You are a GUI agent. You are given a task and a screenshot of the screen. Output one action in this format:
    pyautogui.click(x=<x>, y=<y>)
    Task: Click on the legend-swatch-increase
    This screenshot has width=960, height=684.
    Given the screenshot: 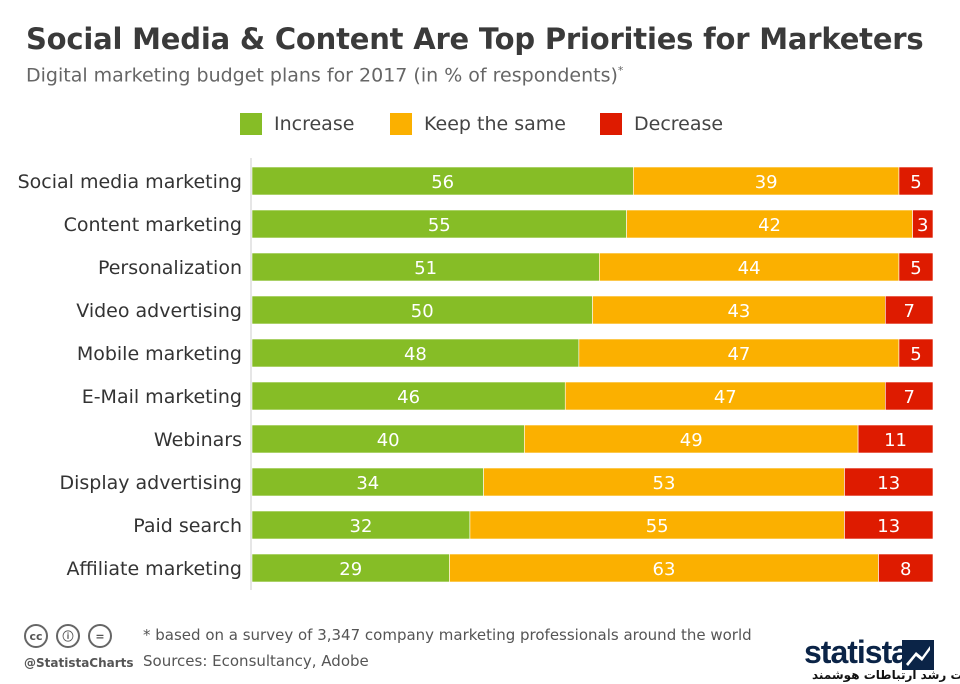 What is the action you would take?
    pyautogui.click(x=251, y=124)
    